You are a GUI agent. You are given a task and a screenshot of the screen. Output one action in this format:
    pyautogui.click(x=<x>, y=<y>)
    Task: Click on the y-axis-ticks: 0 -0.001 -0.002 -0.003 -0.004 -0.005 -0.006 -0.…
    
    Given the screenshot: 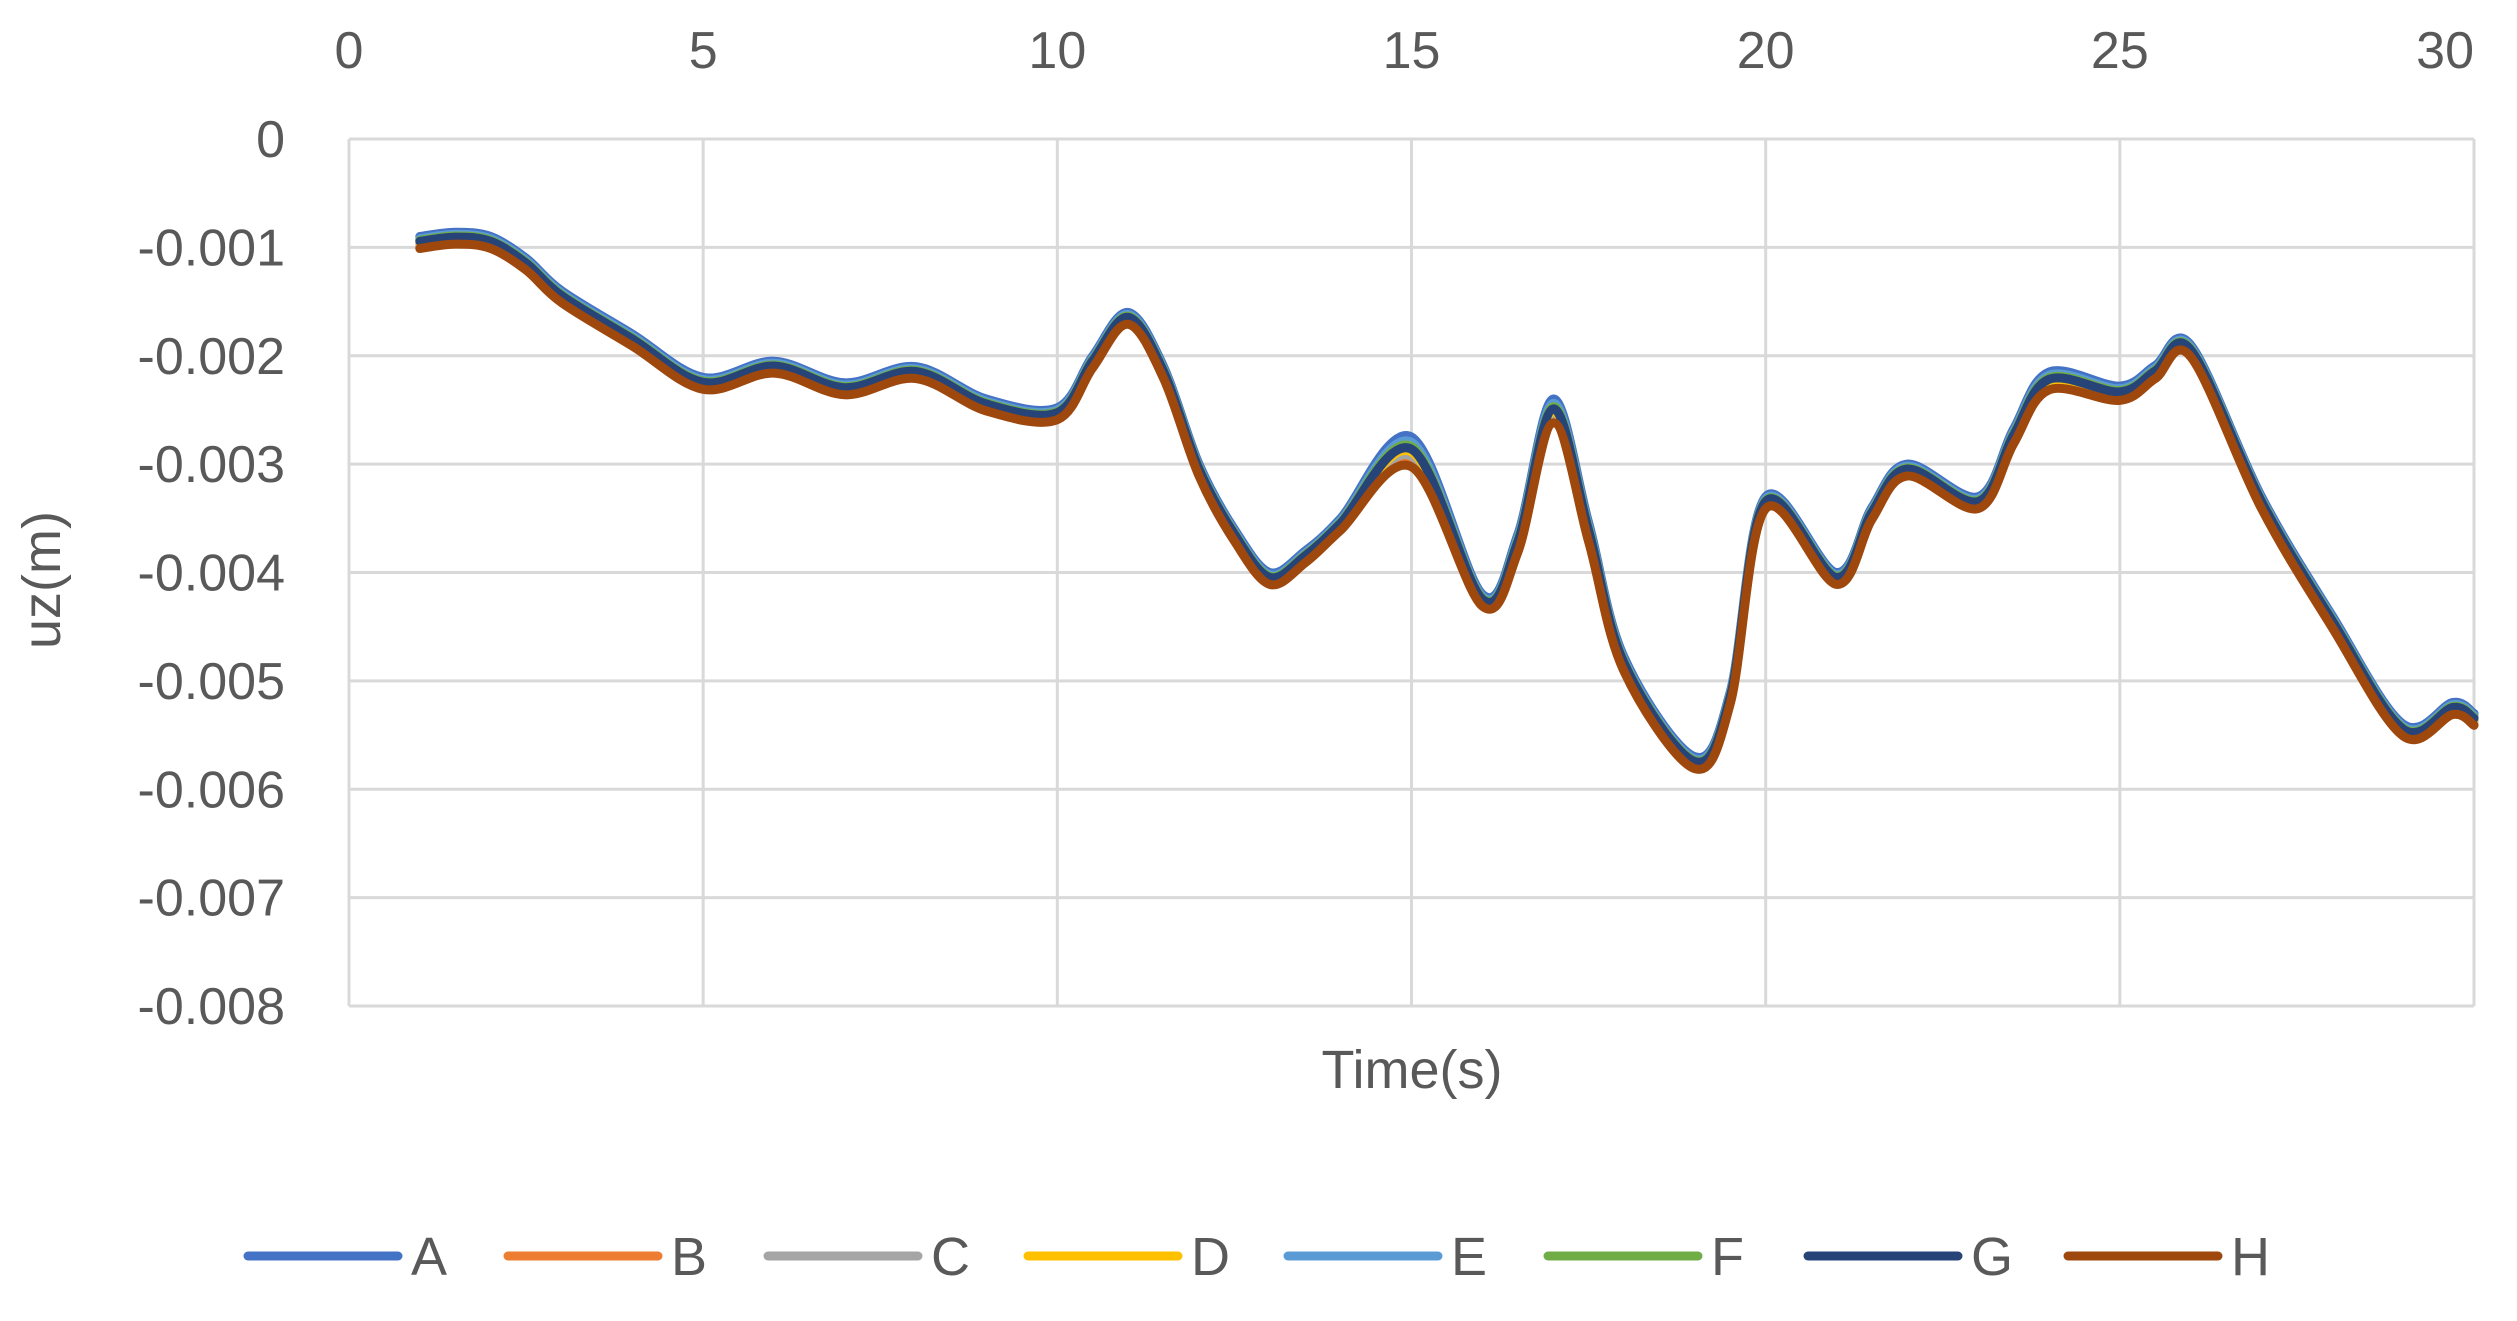 What is the action you would take?
    pyautogui.click(x=211, y=573)
    